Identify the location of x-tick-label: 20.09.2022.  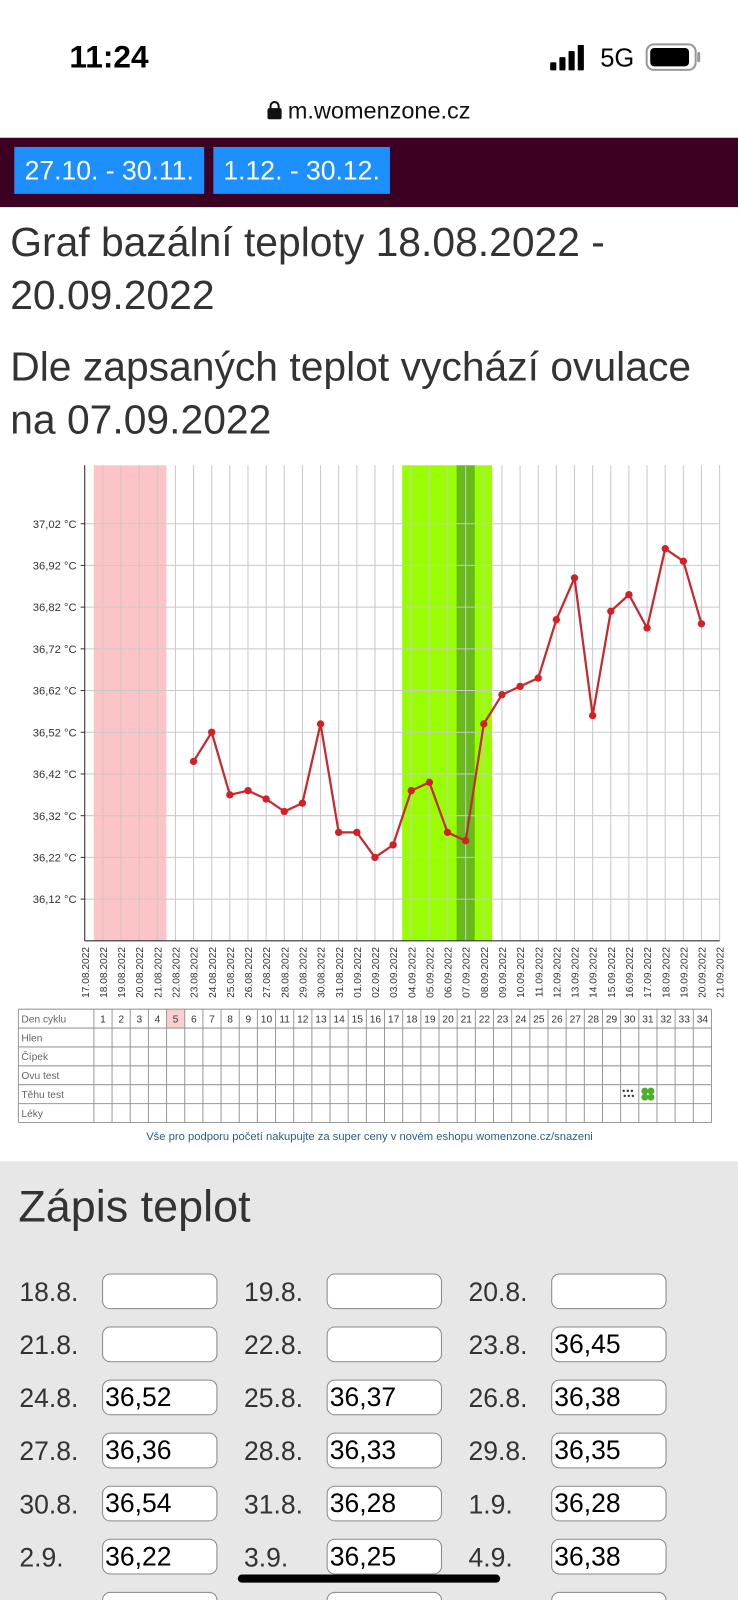
(703, 972).